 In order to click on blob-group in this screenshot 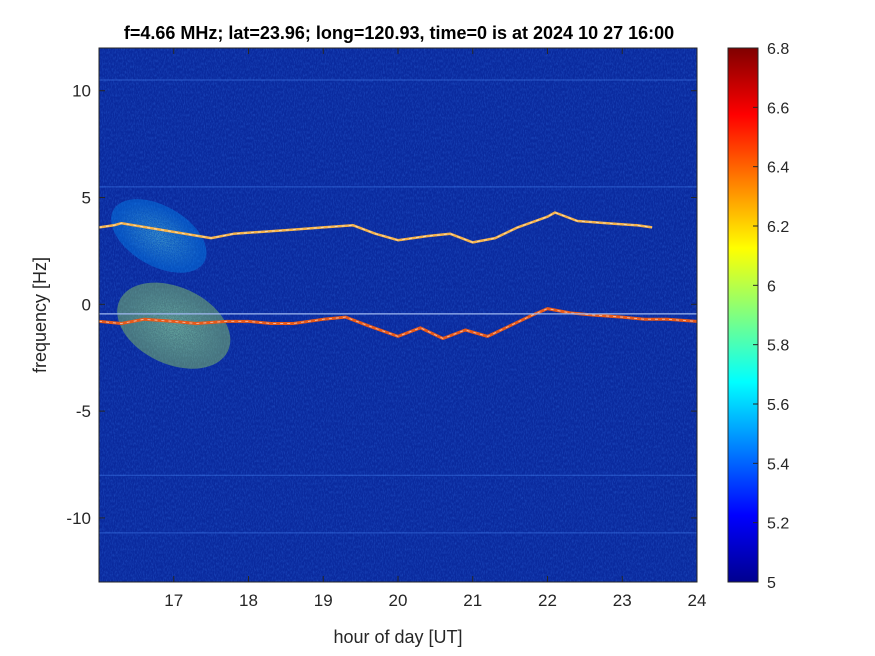, I will do `click(171, 284)`.